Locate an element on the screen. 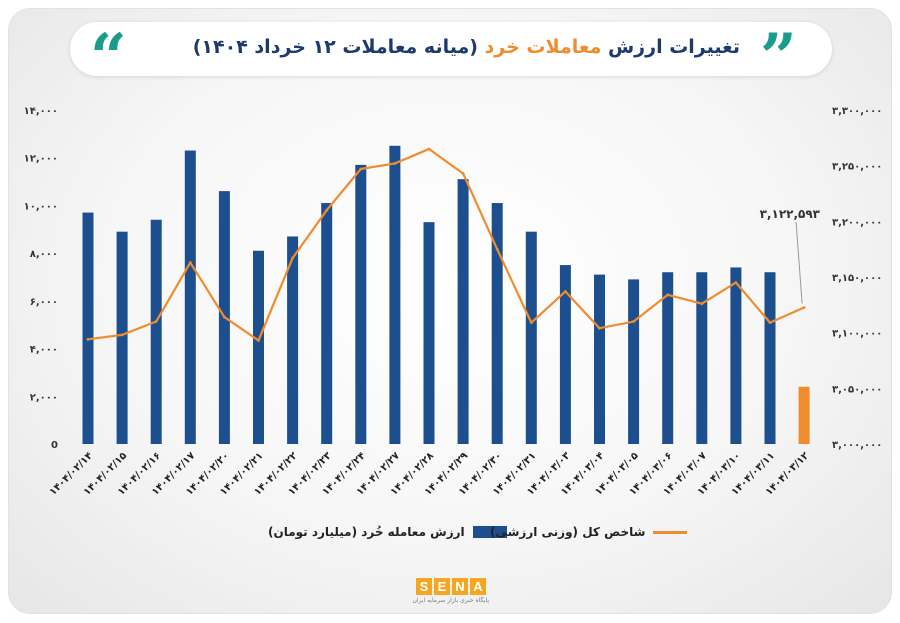  title-part1: تغییرات ارزش is located at coordinates (673, 47).